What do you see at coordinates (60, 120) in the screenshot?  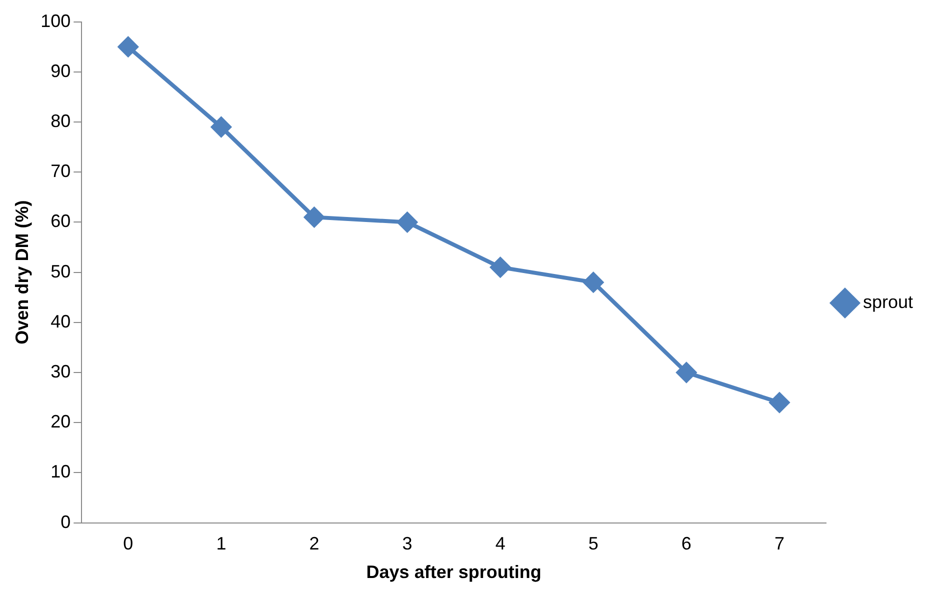 I see `y-tick-label: 80` at bounding box center [60, 120].